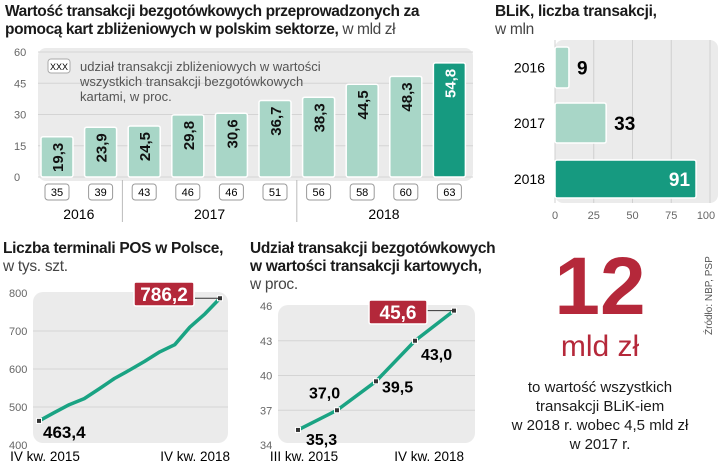 Image resolution: width=720 pixels, height=465 pixels. I want to click on value-label: 39,5, so click(397, 387).